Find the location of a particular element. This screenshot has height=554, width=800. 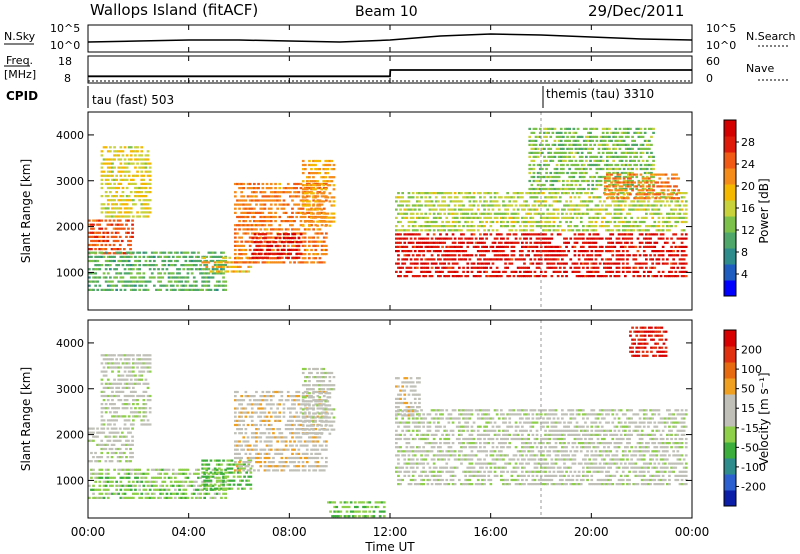

colorbar-tick-label: 28 is located at coordinates (748, 142).